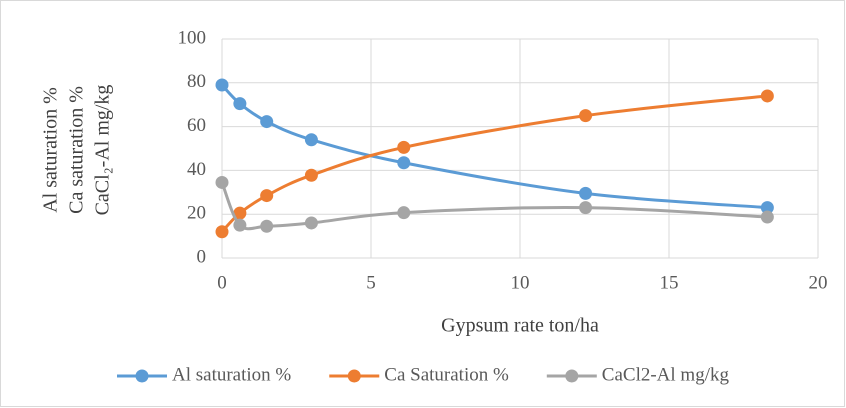  What do you see at coordinates (51, 150) in the screenshot?
I see `y-label: Al saturation %` at bounding box center [51, 150].